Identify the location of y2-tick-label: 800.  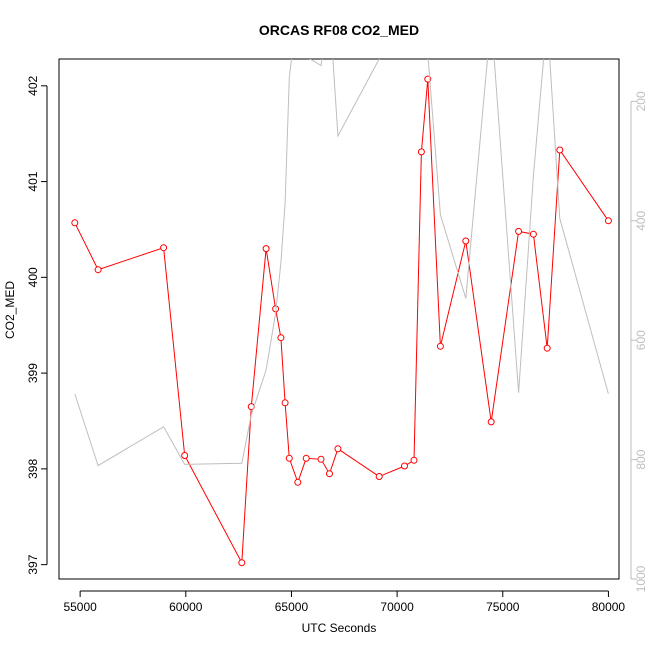
(641, 459).